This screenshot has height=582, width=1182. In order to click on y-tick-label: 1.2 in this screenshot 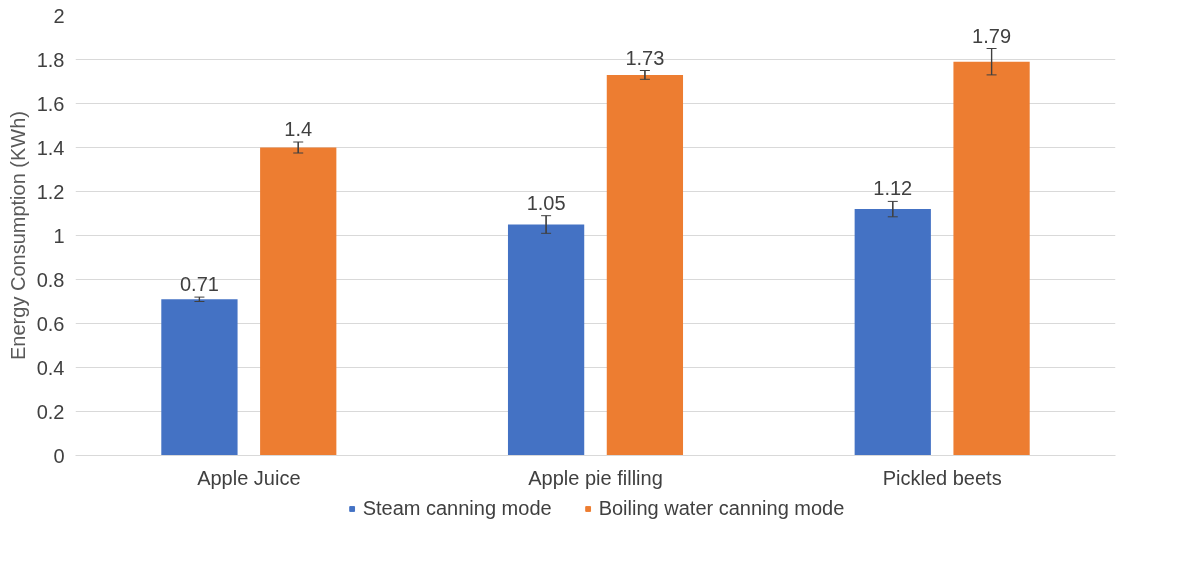, I will do `click(50, 191)`.